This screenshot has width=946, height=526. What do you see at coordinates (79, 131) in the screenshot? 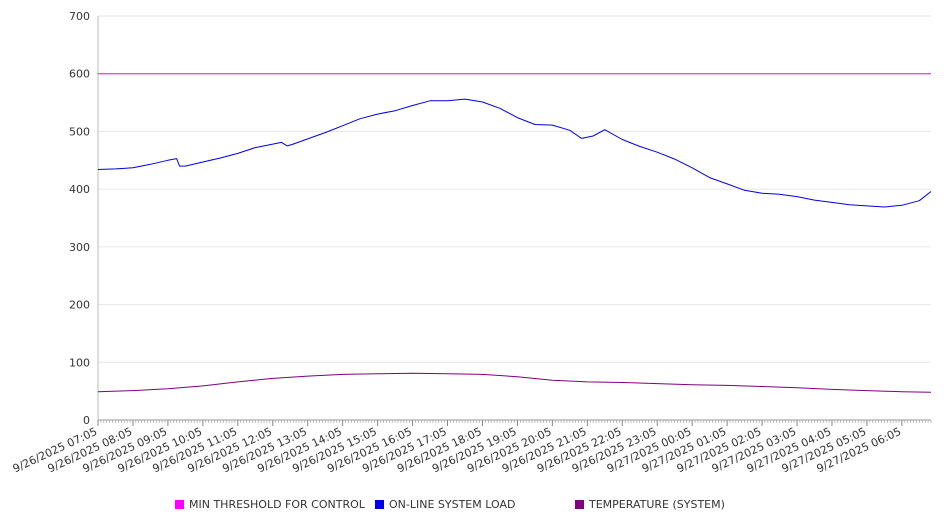
I see `y-tick-label-500: 500` at bounding box center [79, 131].